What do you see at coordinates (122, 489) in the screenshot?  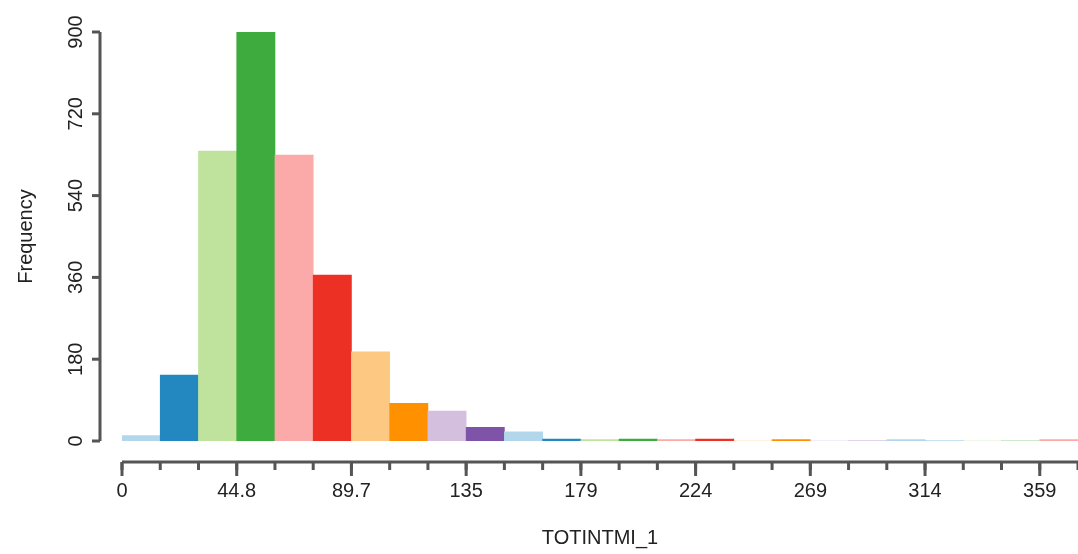 I see `x-tick-label: 0` at bounding box center [122, 489].